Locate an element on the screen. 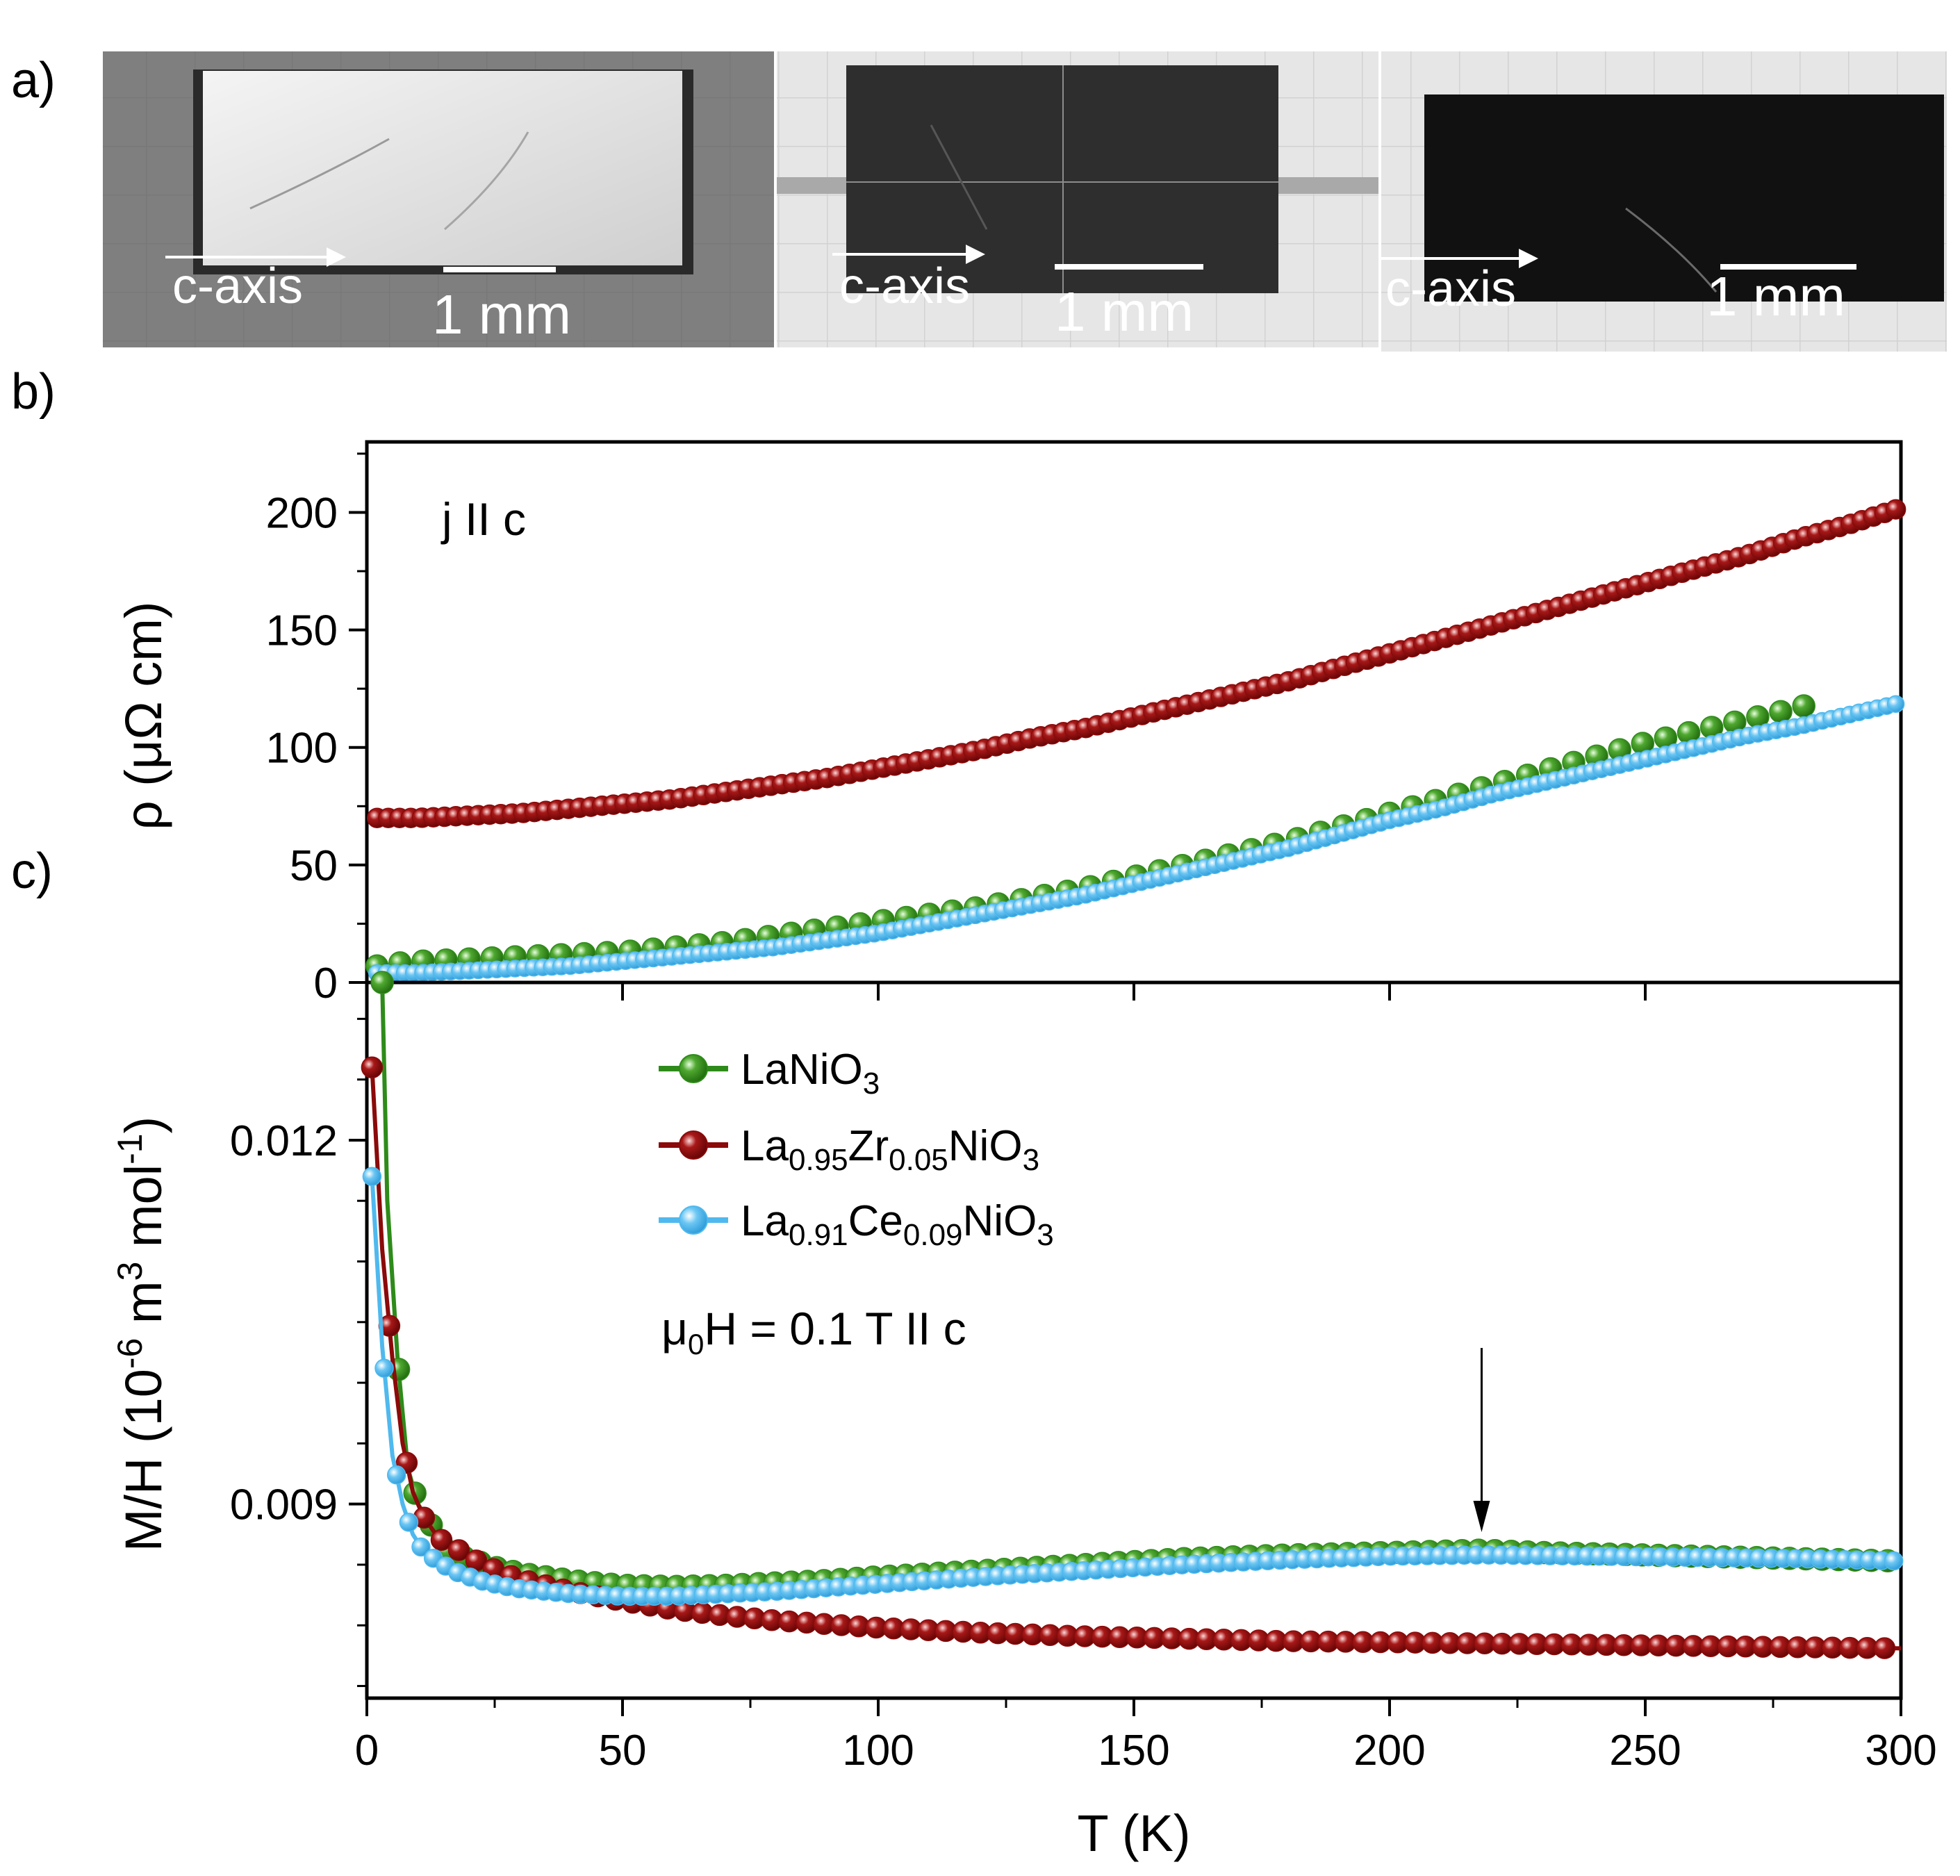 This screenshot has height=1876, width=1960. series-La0.91Ce0.09NiO3 is located at coordinates (1136, 838).